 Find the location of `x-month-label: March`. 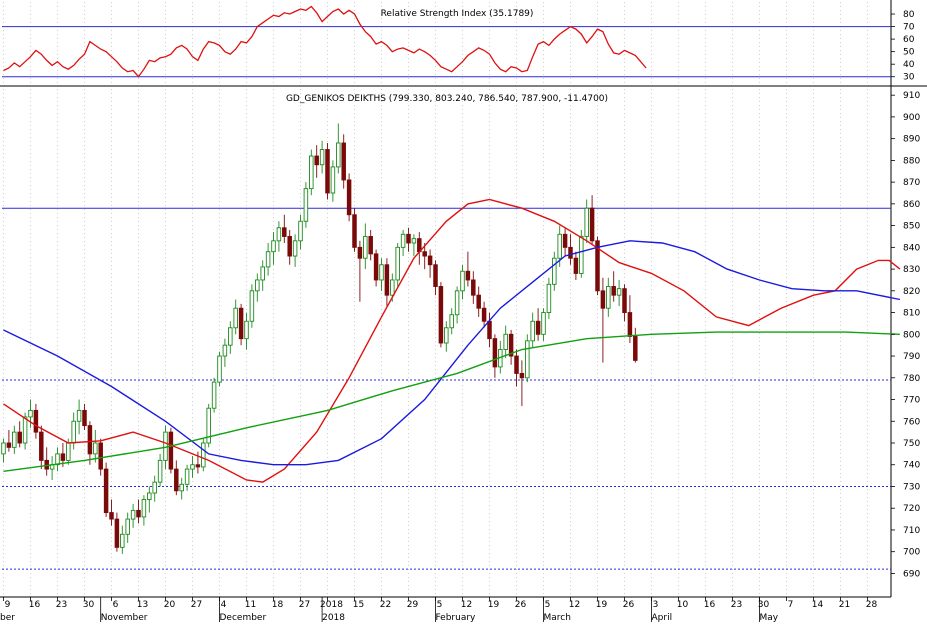

x-month-label: March is located at coordinates (557, 618).